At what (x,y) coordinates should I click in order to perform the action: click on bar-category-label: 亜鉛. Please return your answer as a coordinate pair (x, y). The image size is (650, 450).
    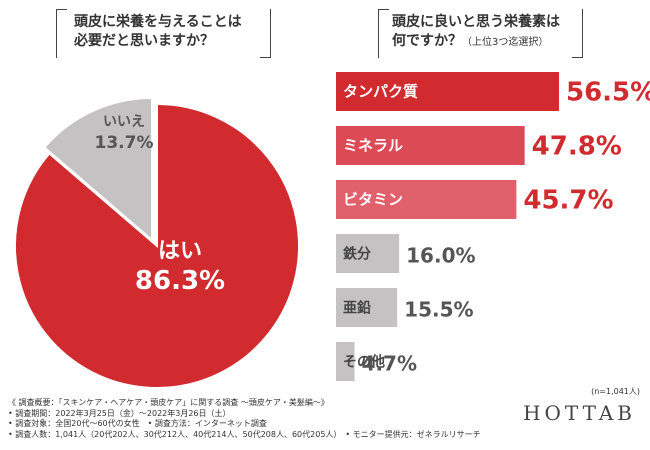
    Looking at the image, I should click on (357, 308).